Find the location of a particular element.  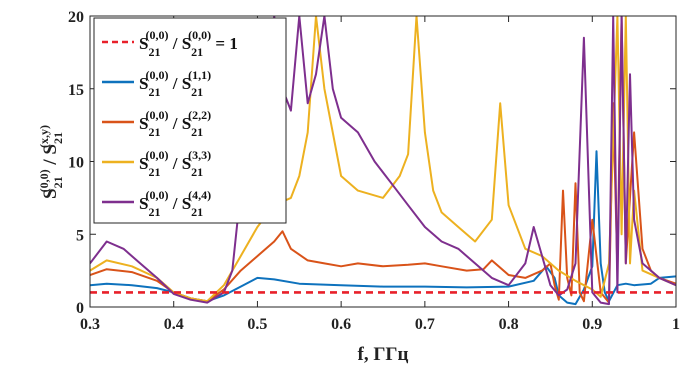

x-tick-label: 0.6 is located at coordinates (341, 324).